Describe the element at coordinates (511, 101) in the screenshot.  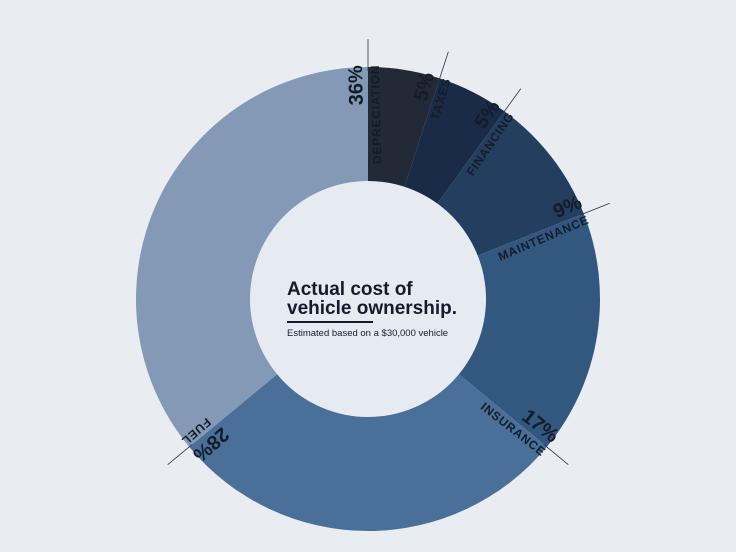
I see `leader-line-financing` at that location.